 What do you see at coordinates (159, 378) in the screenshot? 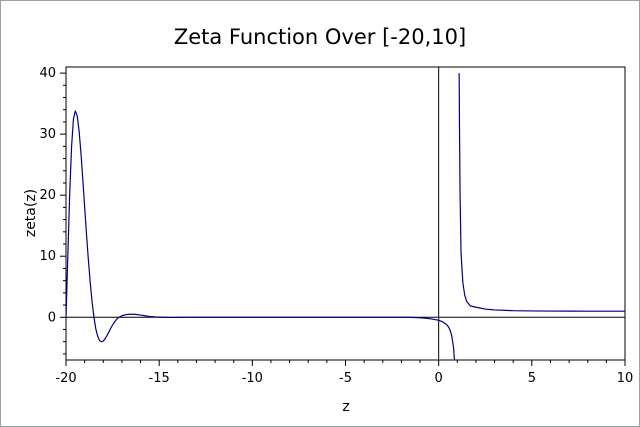
I see `x-tick-label: -15` at bounding box center [159, 378].